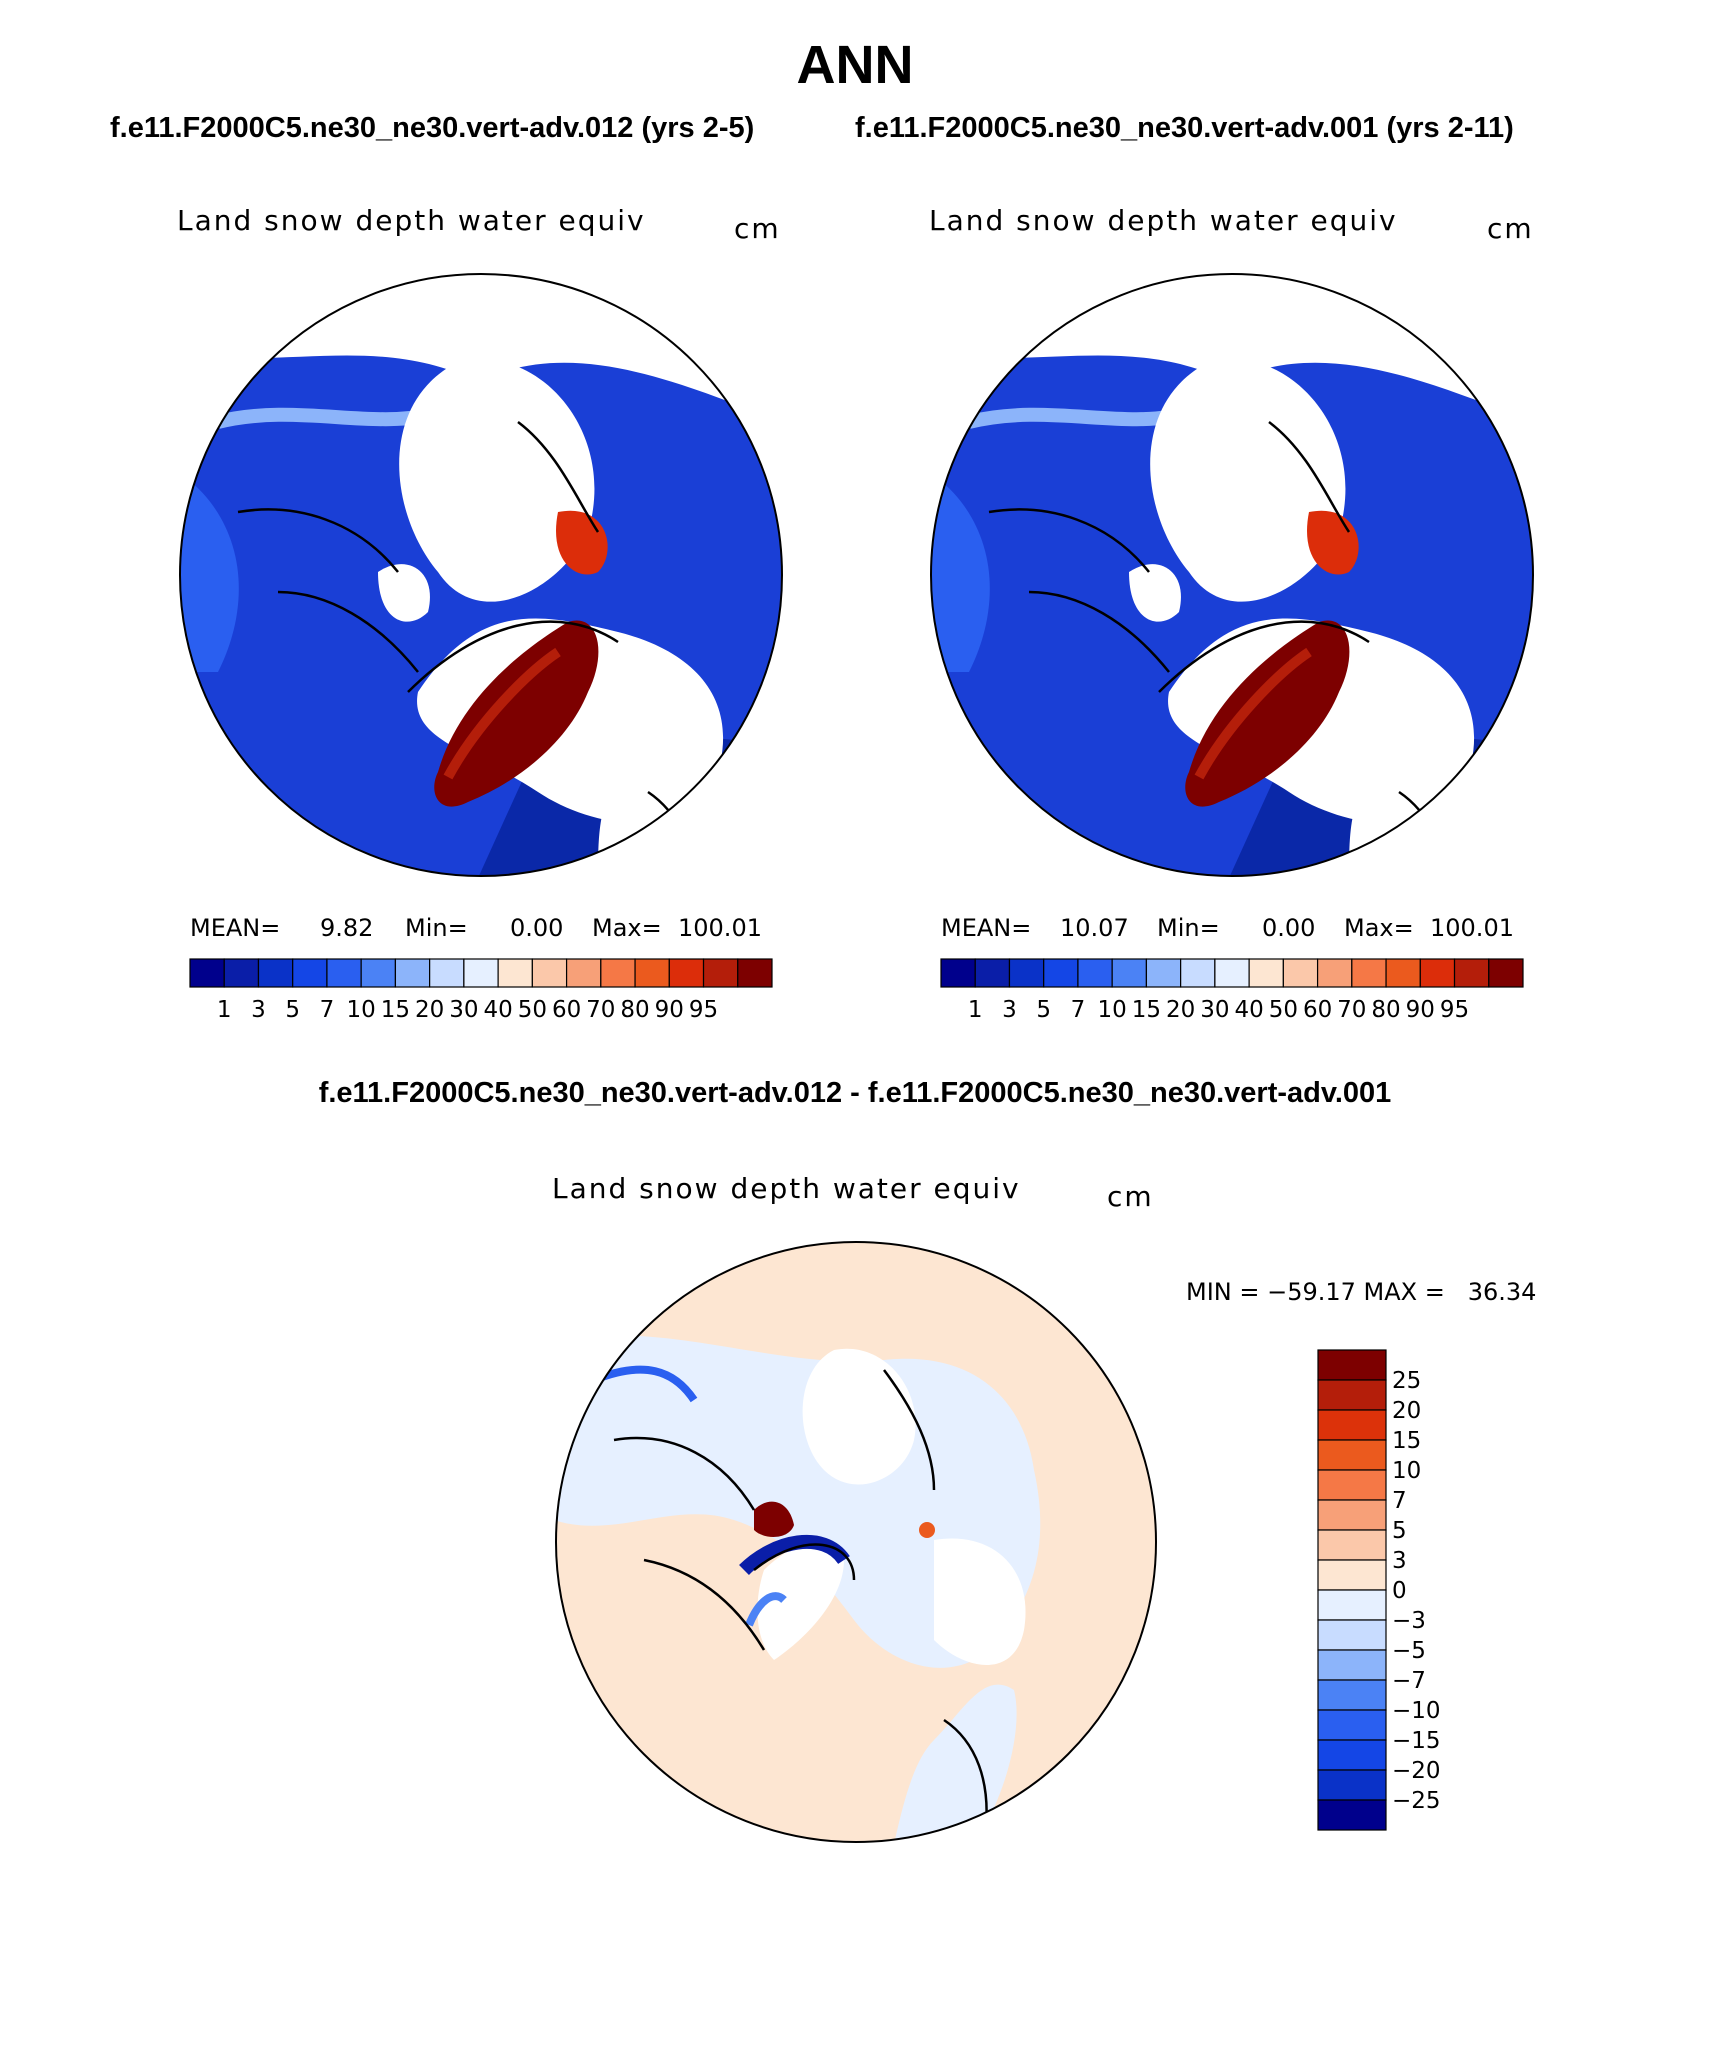 The width and height of the screenshot is (1710, 2061). What do you see at coordinates (1409, 1681) in the screenshot?
I see `difference-colorbar-tick-label: −7` at bounding box center [1409, 1681].